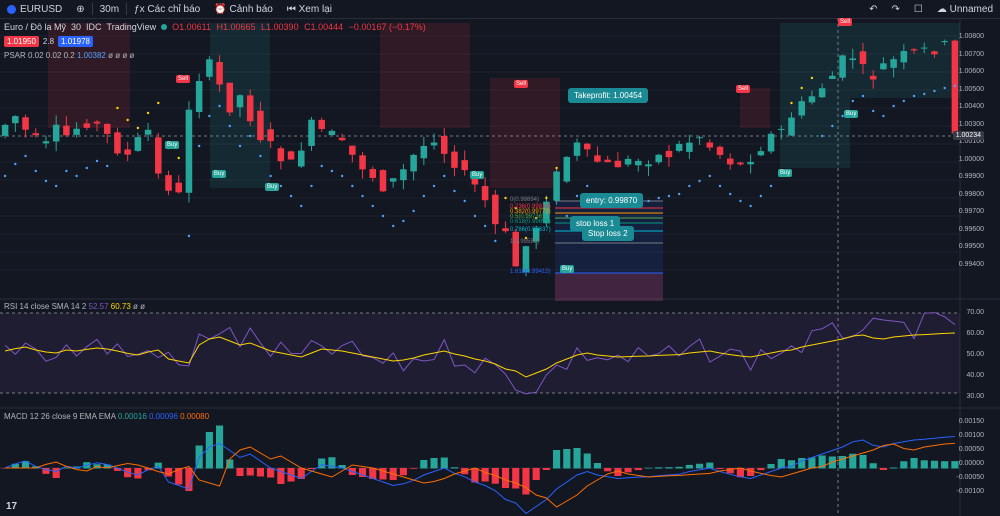 The image size is (1000, 516). I want to click on add-symbol-button: ⊕, so click(80, 9).